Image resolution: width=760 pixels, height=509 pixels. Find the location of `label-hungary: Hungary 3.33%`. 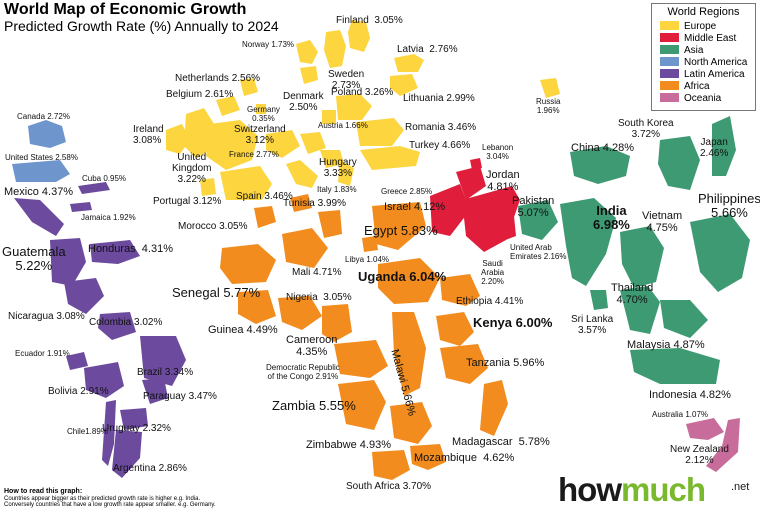

label-hungary: Hungary 3.33% is located at coordinates (338, 168).